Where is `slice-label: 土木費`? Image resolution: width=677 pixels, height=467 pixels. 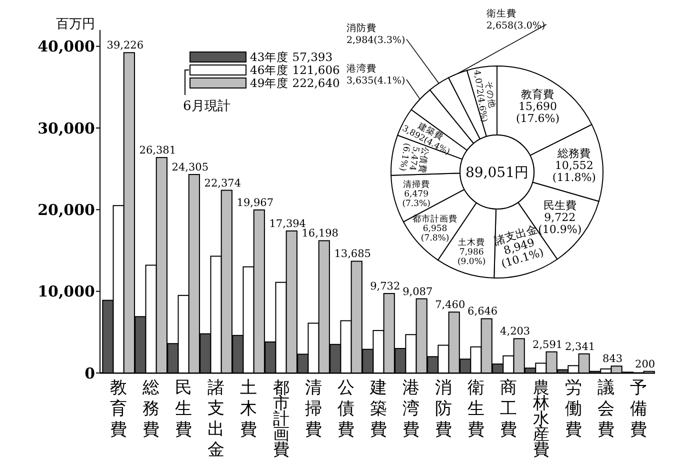 slice-label: 土木費 is located at coordinates (472, 242).